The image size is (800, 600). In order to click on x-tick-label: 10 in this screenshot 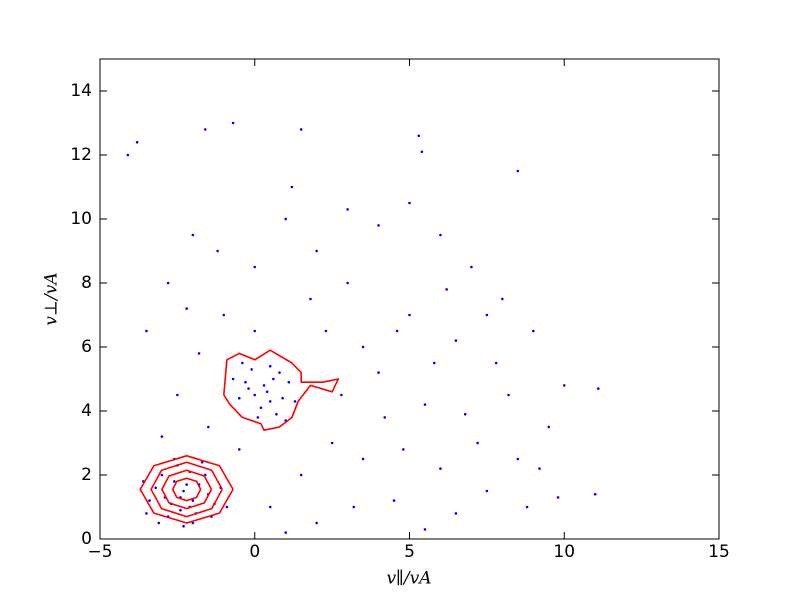, I will do `click(564, 552)`.